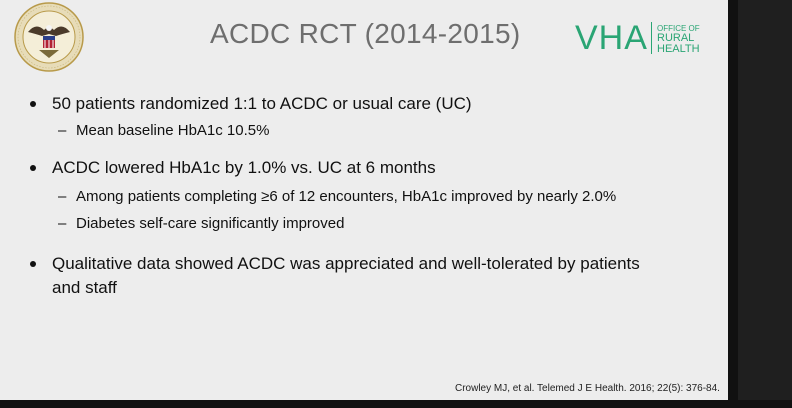 Image resolution: width=792 pixels, height=408 pixels. Describe the element at coordinates (173, 130) in the screenshot. I see `sub-bullet-text: Mean baseline HbA1c 10.5%` at that location.